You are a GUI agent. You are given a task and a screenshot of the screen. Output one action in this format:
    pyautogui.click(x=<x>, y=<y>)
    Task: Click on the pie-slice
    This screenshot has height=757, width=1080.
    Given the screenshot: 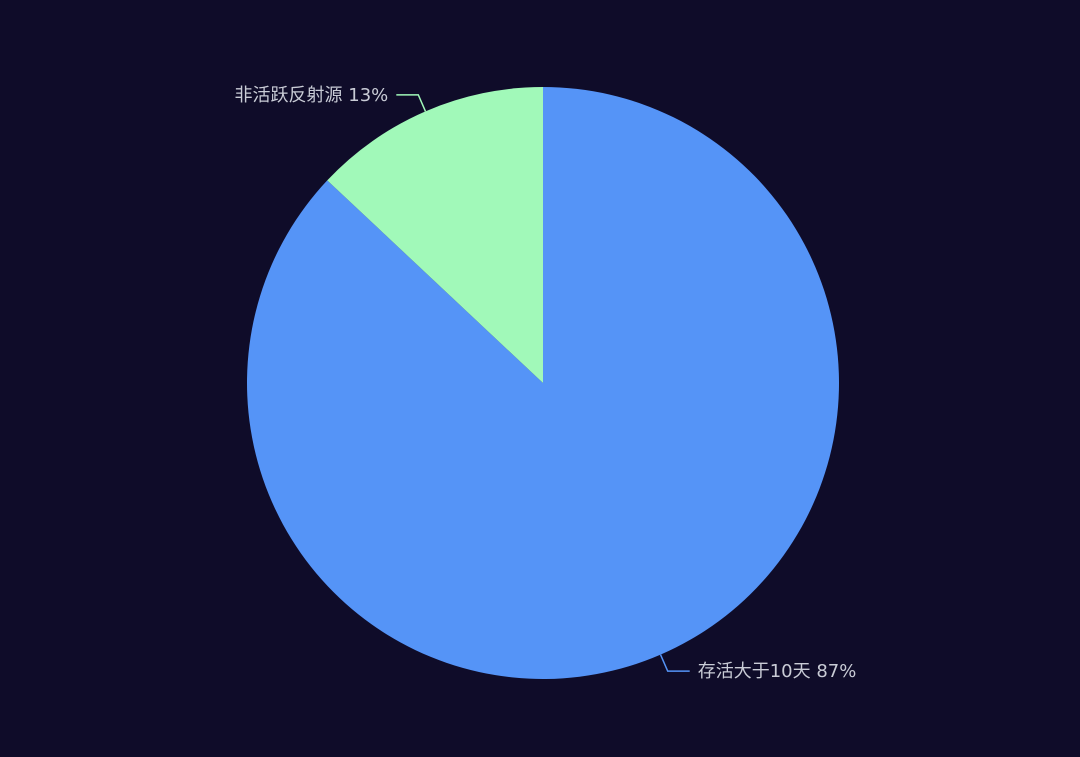 What is the action you would take?
    pyautogui.click(x=435, y=235)
    